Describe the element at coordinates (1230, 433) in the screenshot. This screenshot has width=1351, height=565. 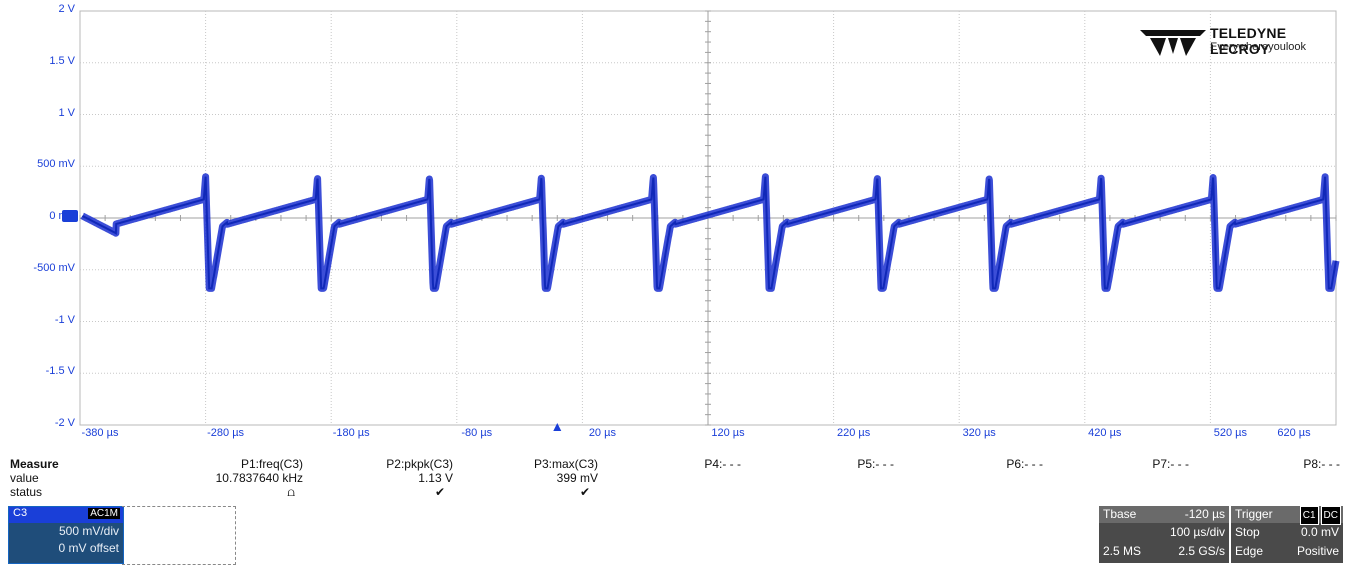
I see `x-axis-label: 520 µs` at that location.